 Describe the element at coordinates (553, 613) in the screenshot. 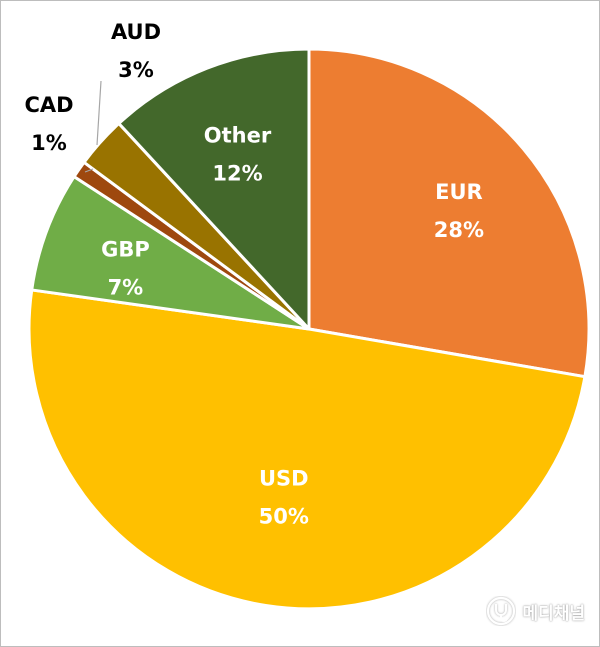

I see `watermark-text: 메디채널` at that location.